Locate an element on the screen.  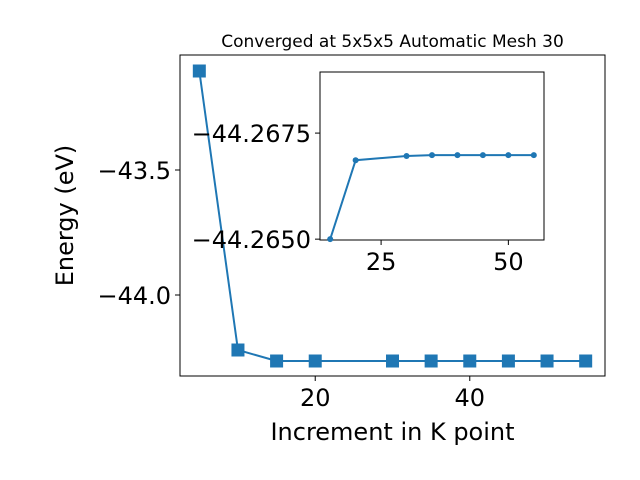
data-line is located at coordinates (431, 197).